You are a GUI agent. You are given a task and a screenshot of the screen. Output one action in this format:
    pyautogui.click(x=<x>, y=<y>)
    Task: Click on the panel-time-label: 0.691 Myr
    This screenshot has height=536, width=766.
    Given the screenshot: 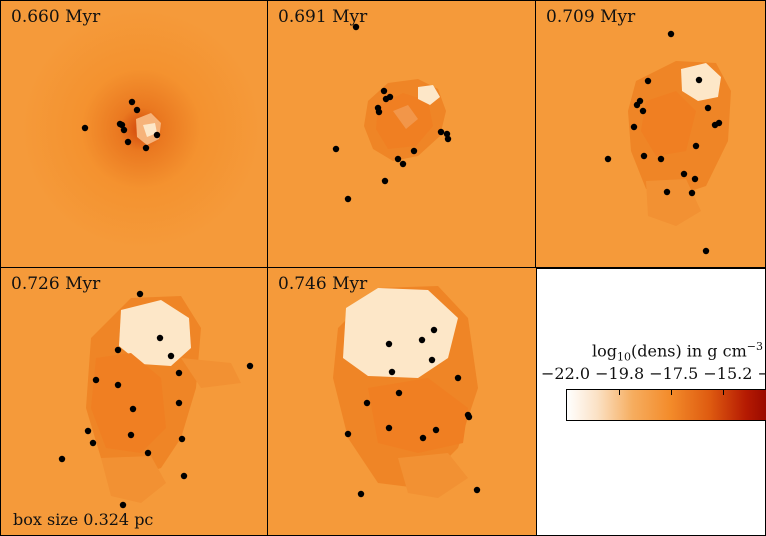 What is the action you would take?
    pyautogui.click(x=323, y=17)
    